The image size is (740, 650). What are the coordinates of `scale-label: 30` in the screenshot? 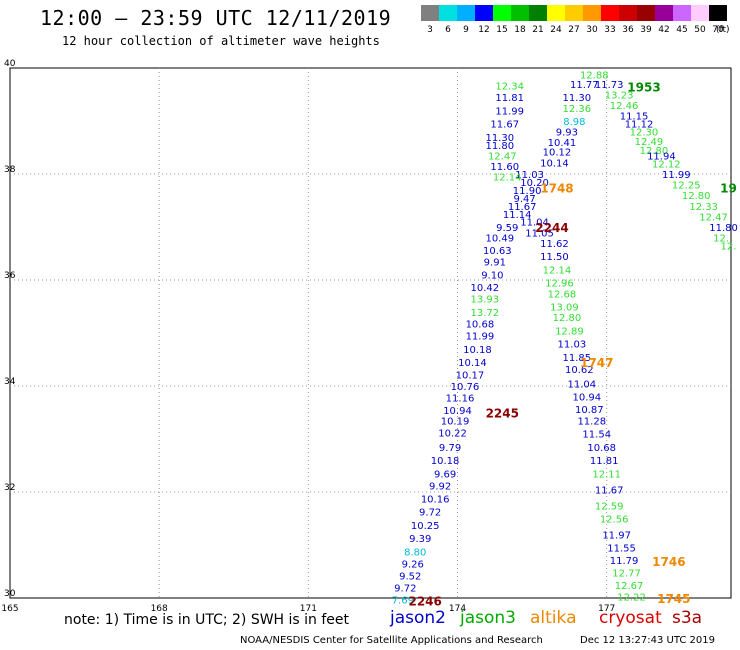 It's located at (592, 30).